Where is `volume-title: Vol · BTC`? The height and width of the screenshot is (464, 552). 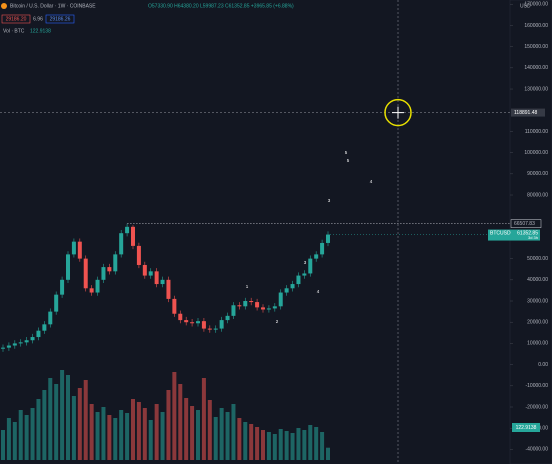
volume-title: Vol · BTC is located at coordinates (14, 31).